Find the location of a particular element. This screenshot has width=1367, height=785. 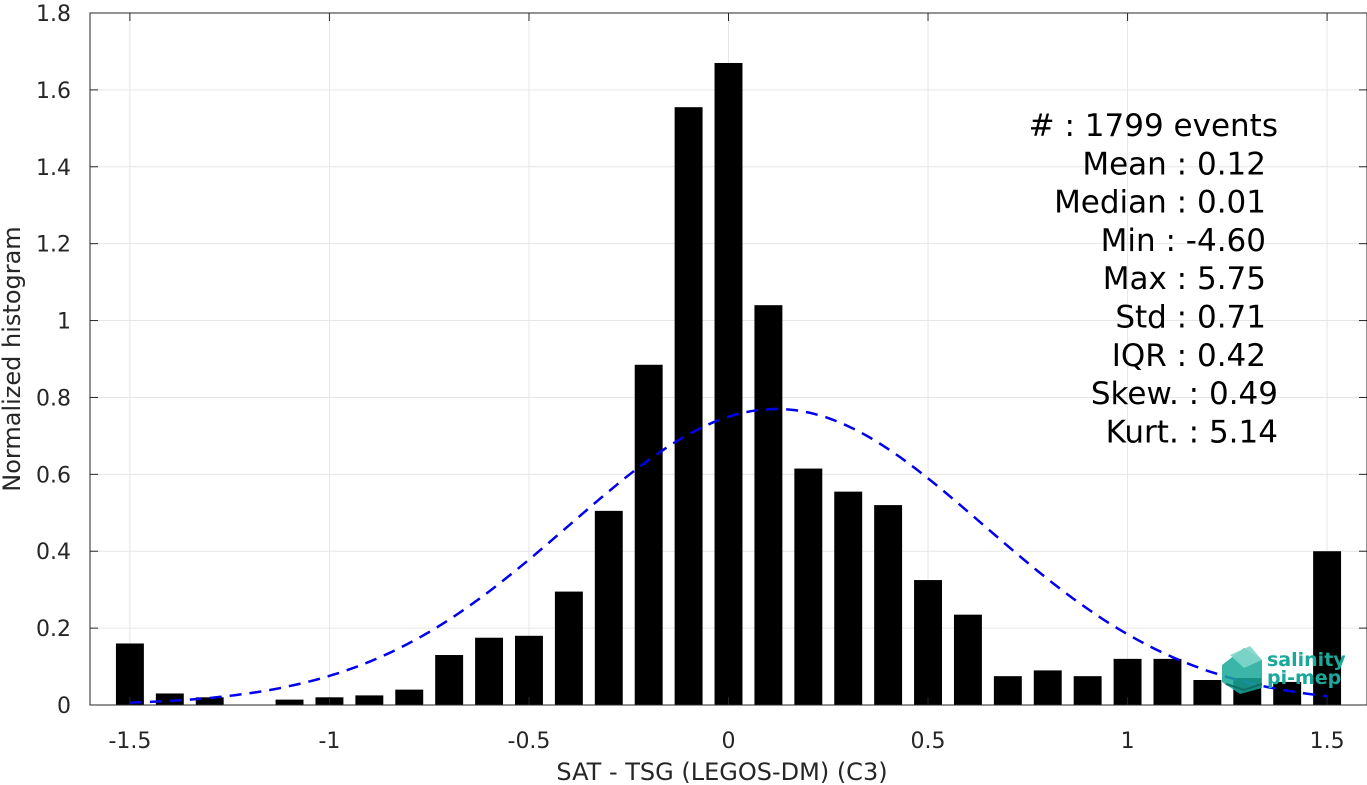

y-tick-label-9: 1.8 is located at coordinates (53, 14).